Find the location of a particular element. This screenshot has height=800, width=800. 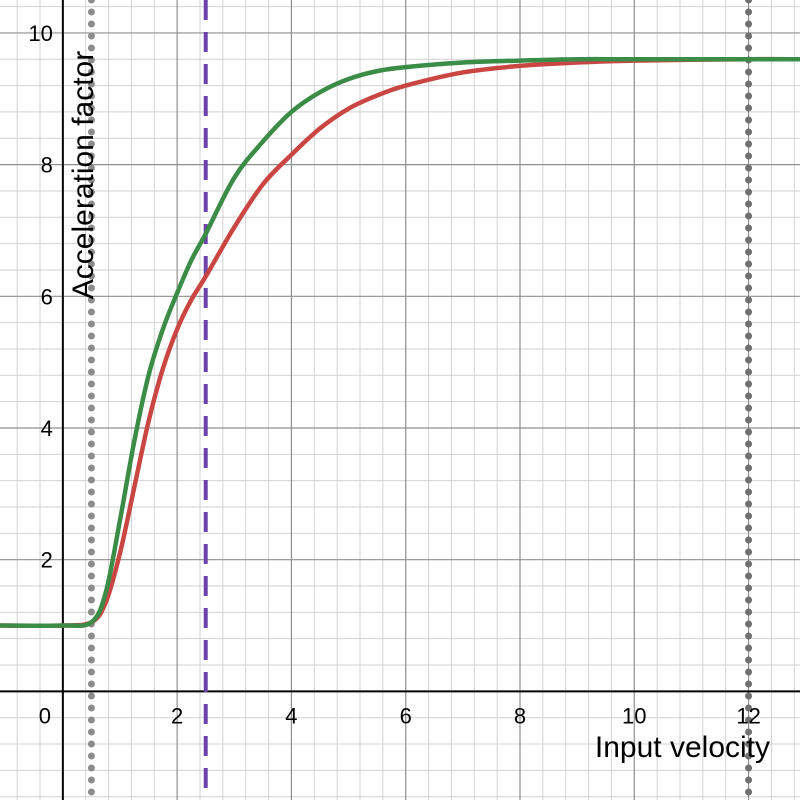

x-tick-label: 6 is located at coordinates (406, 715).